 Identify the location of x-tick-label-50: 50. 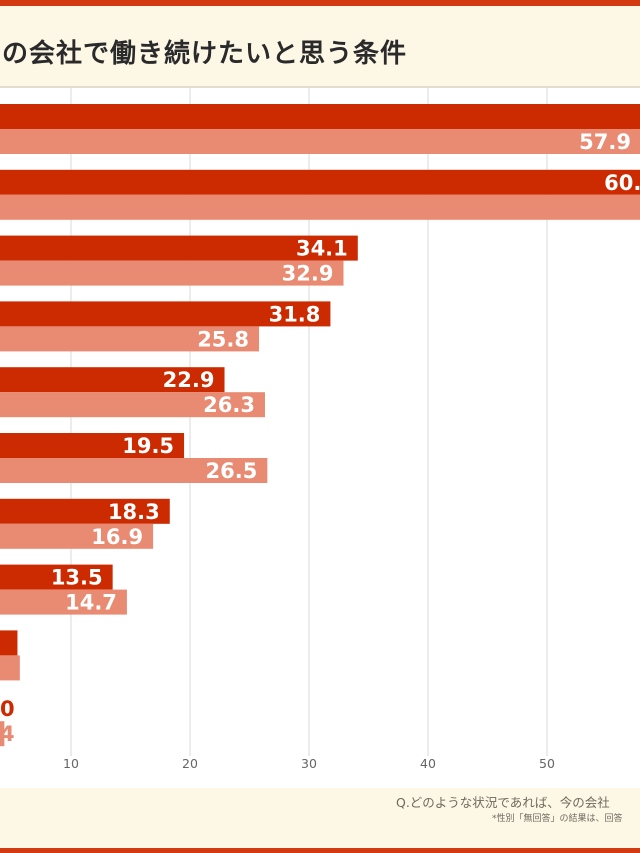
(547, 763).